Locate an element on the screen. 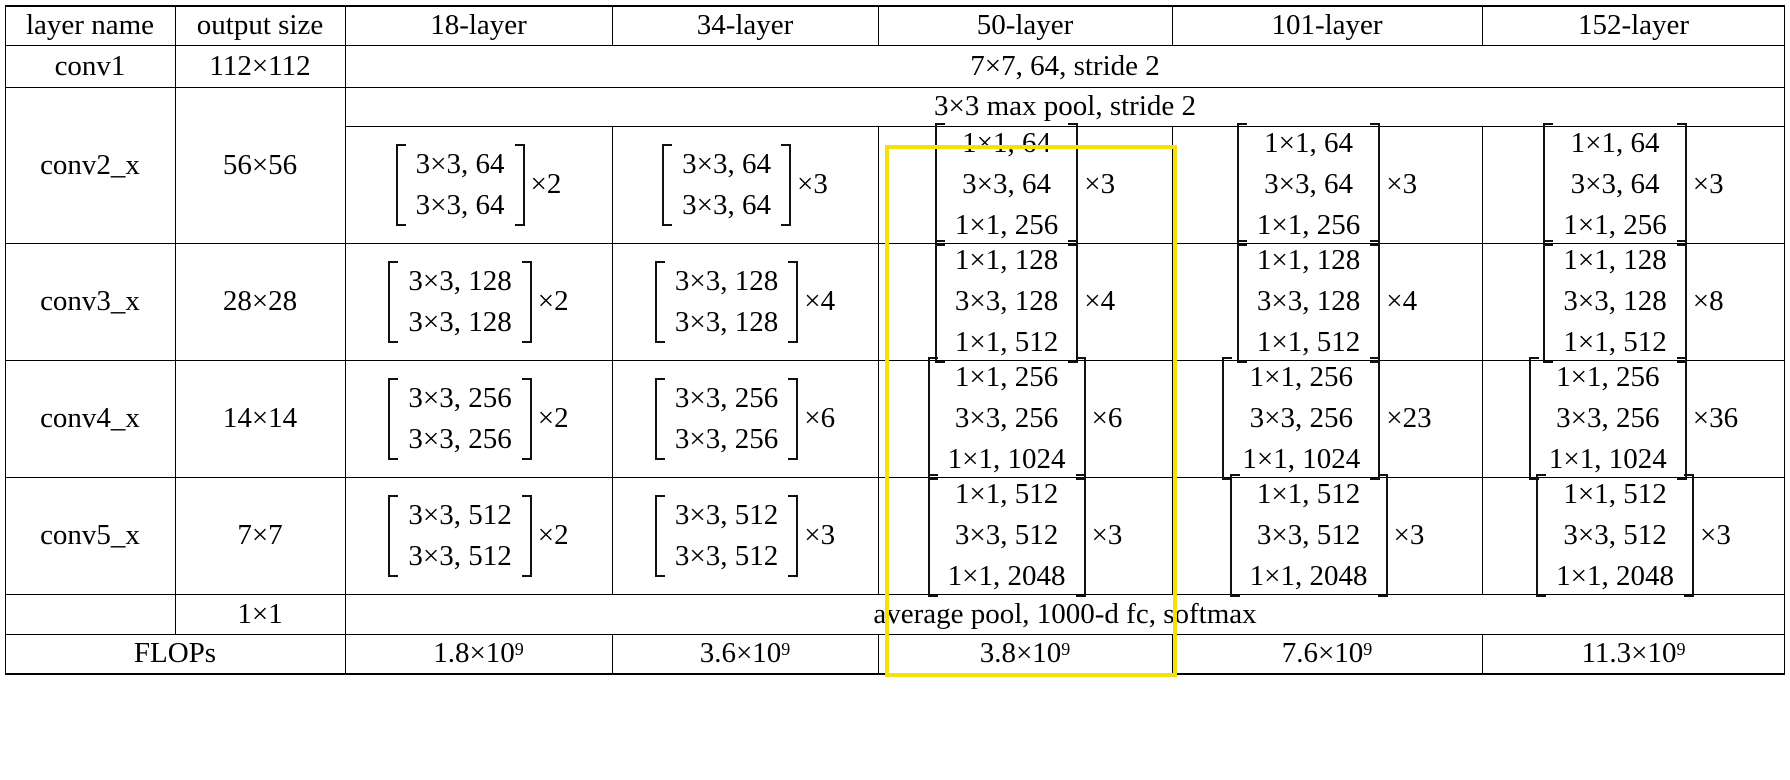  flops-34-base: 3.6×10 is located at coordinates (740, 653).